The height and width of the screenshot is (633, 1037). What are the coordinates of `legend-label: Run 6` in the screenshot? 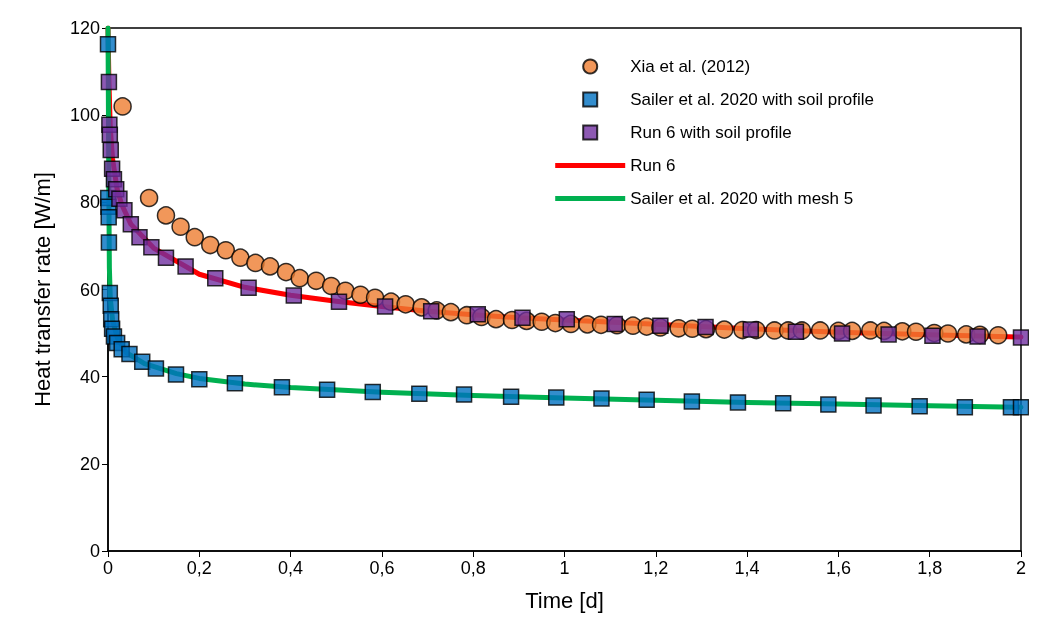 It's located at (653, 165).